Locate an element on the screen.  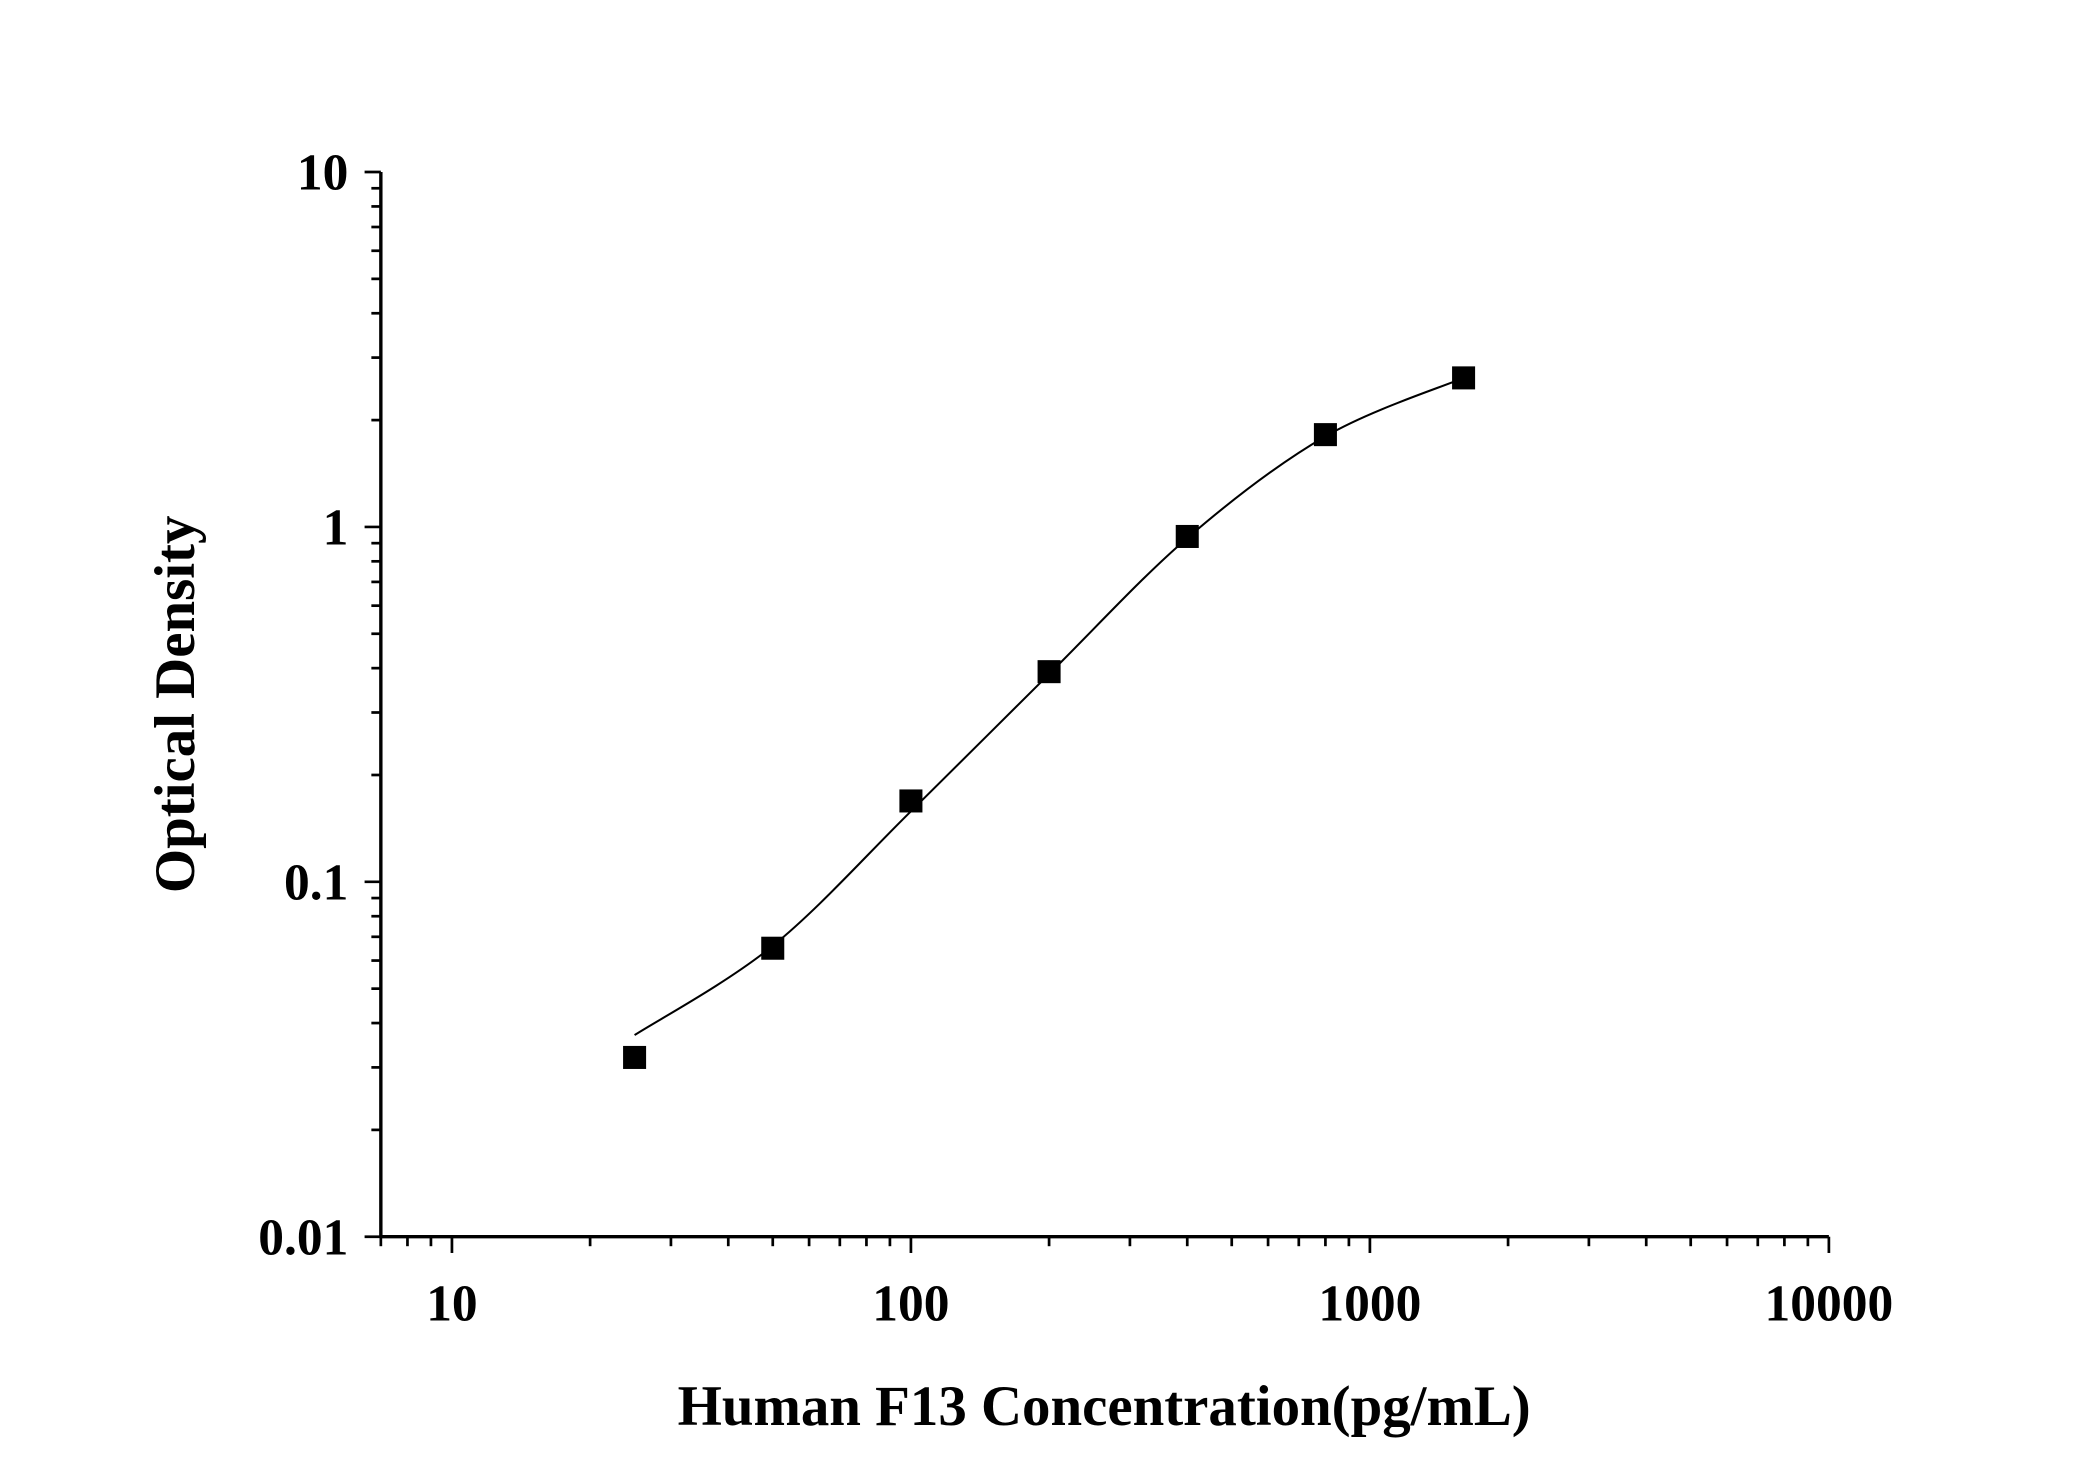
y-tick-label: 10 is located at coordinates (322, 173).